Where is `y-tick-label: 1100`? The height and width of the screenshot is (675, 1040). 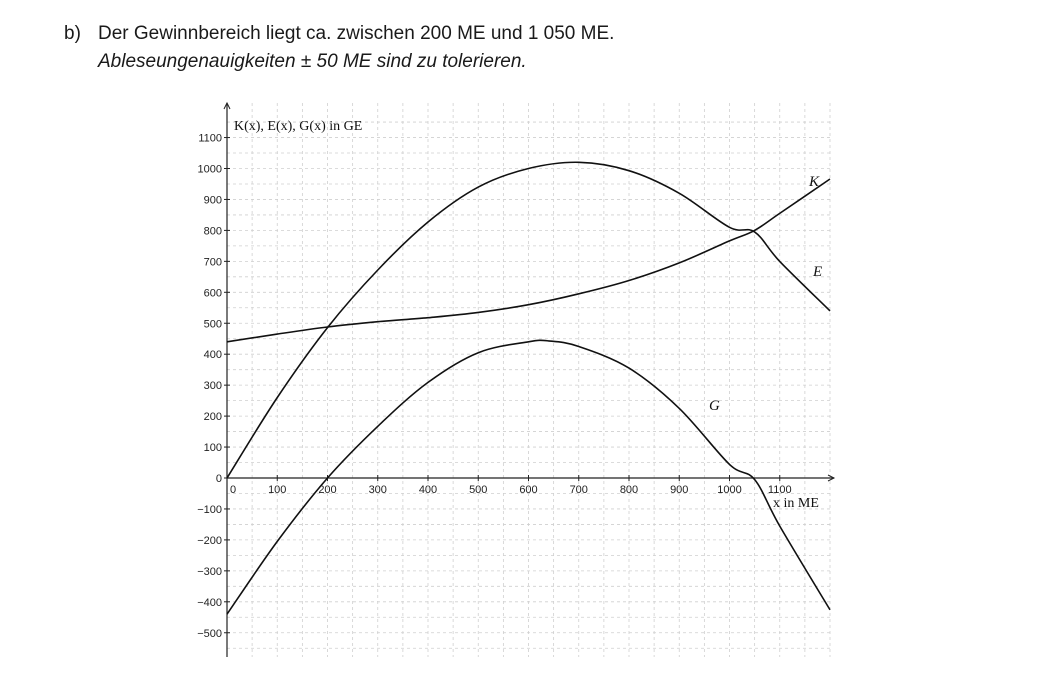 y-tick-label: 1100 is located at coordinates (210, 139).